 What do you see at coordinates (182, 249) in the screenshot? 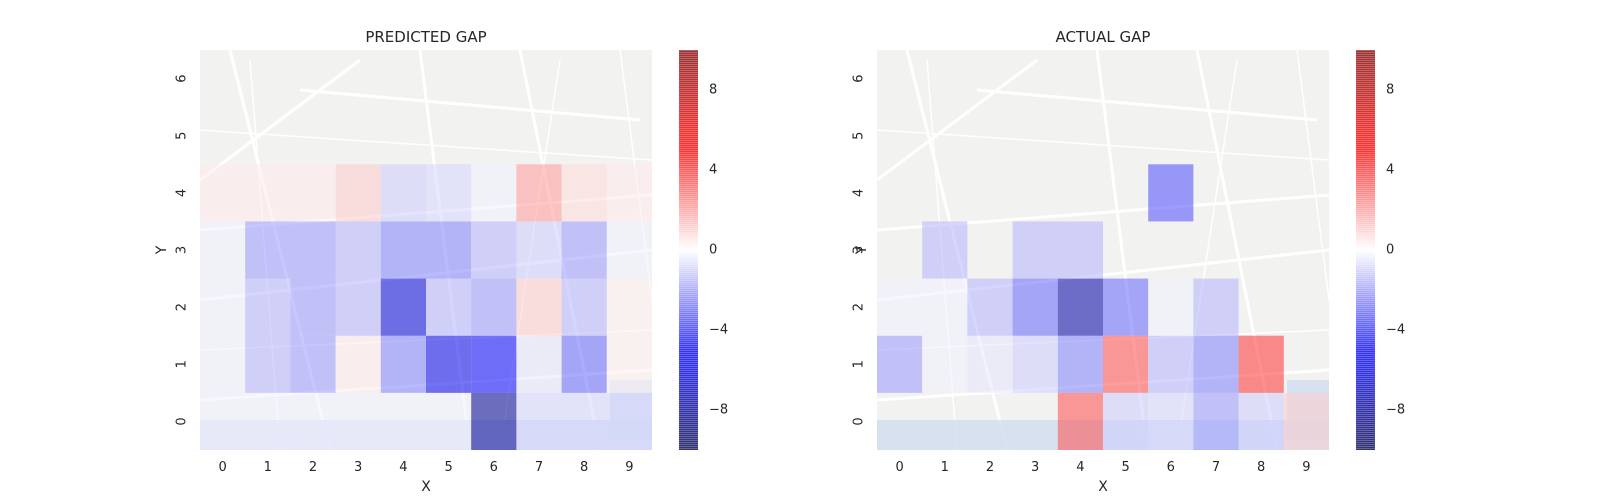
I see `y-tick-labels: 0 1 2 3 4 5 6` at bounding box center [182, 249].